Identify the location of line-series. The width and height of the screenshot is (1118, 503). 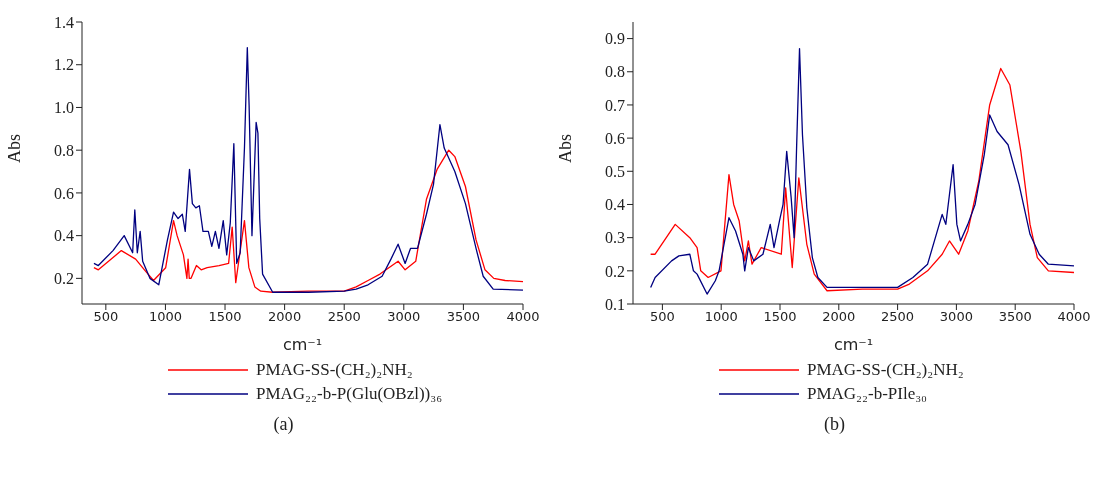
(308, 221).